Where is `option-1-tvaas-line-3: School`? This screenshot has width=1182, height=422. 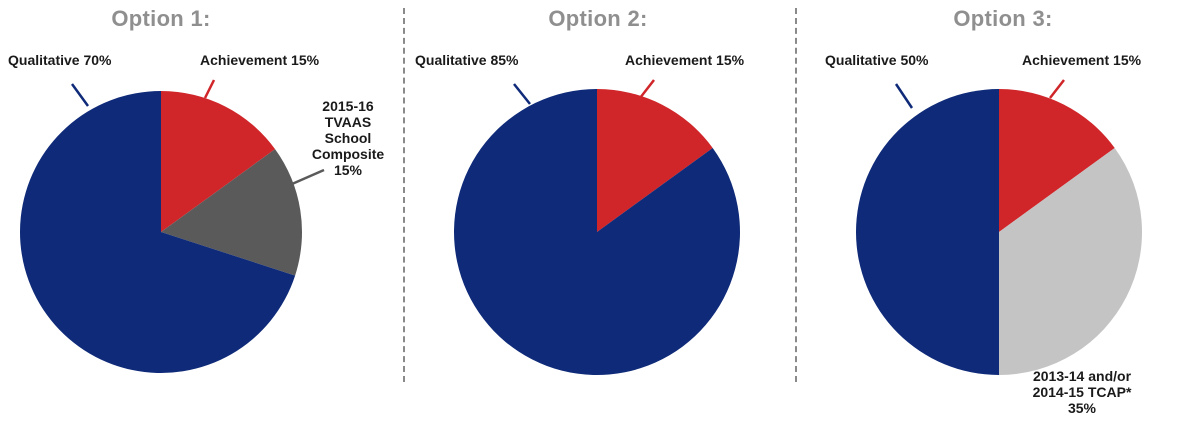
option-1-tvaas-line-3: School is located at coordinates (348, 138).